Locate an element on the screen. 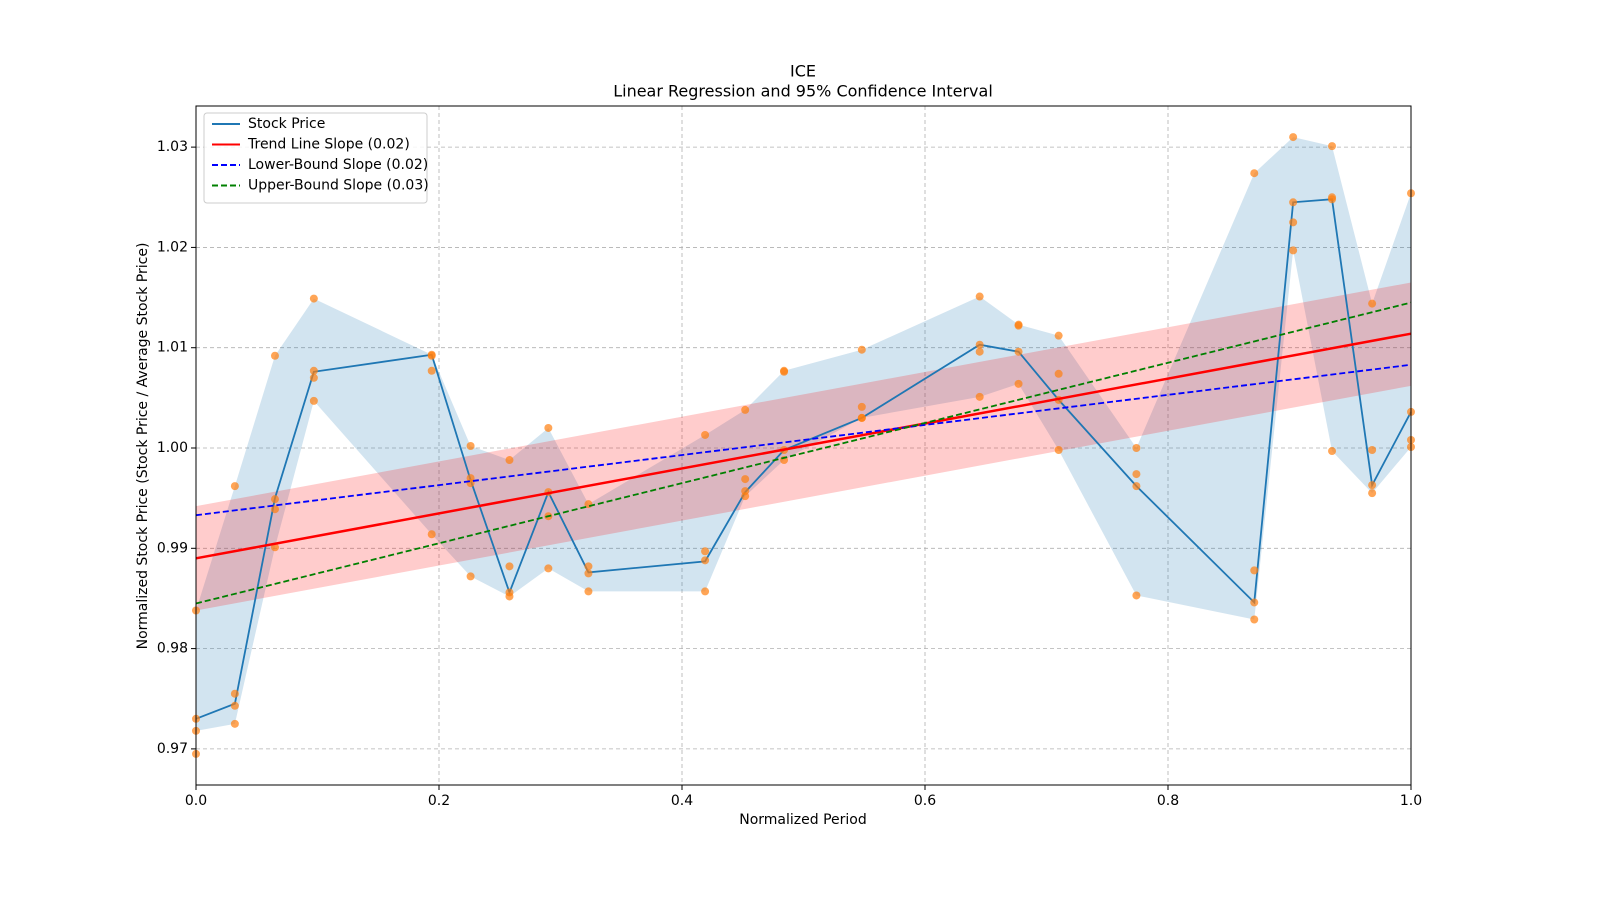  y-tick-label: 1.01 is located at coordinates (172, 348).